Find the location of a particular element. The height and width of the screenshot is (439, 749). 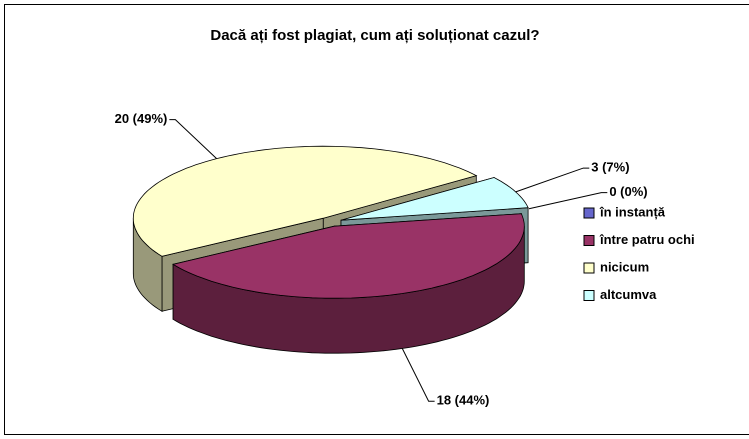

data-label: 3 (7%) is located at coordinates (610, 167).